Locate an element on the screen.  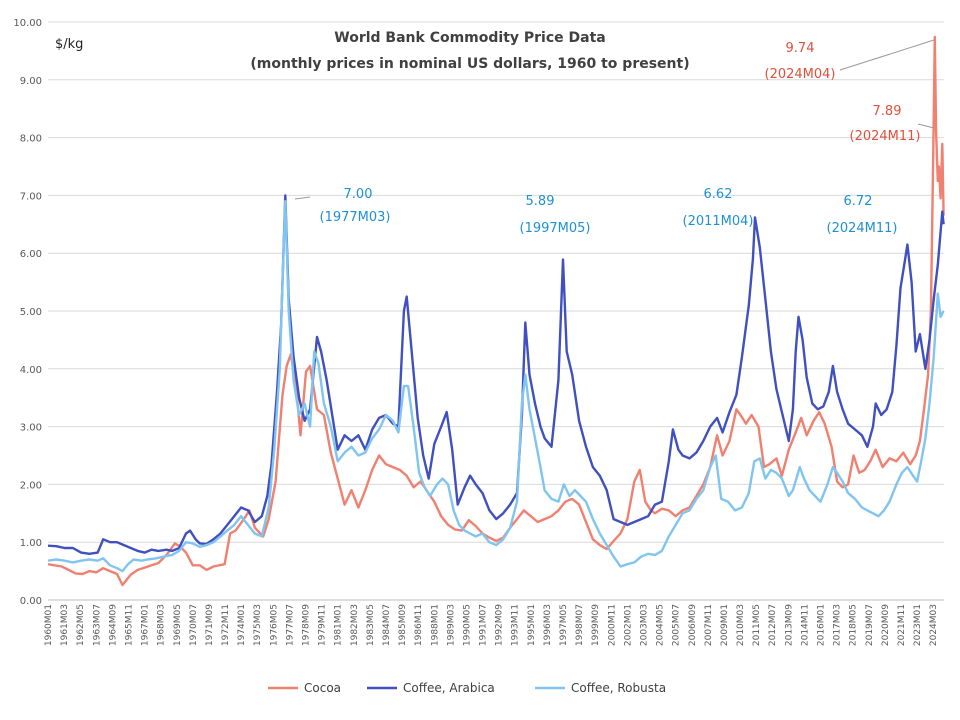
x-tick-label: 1986M11 is located at coordinates (419, 625).